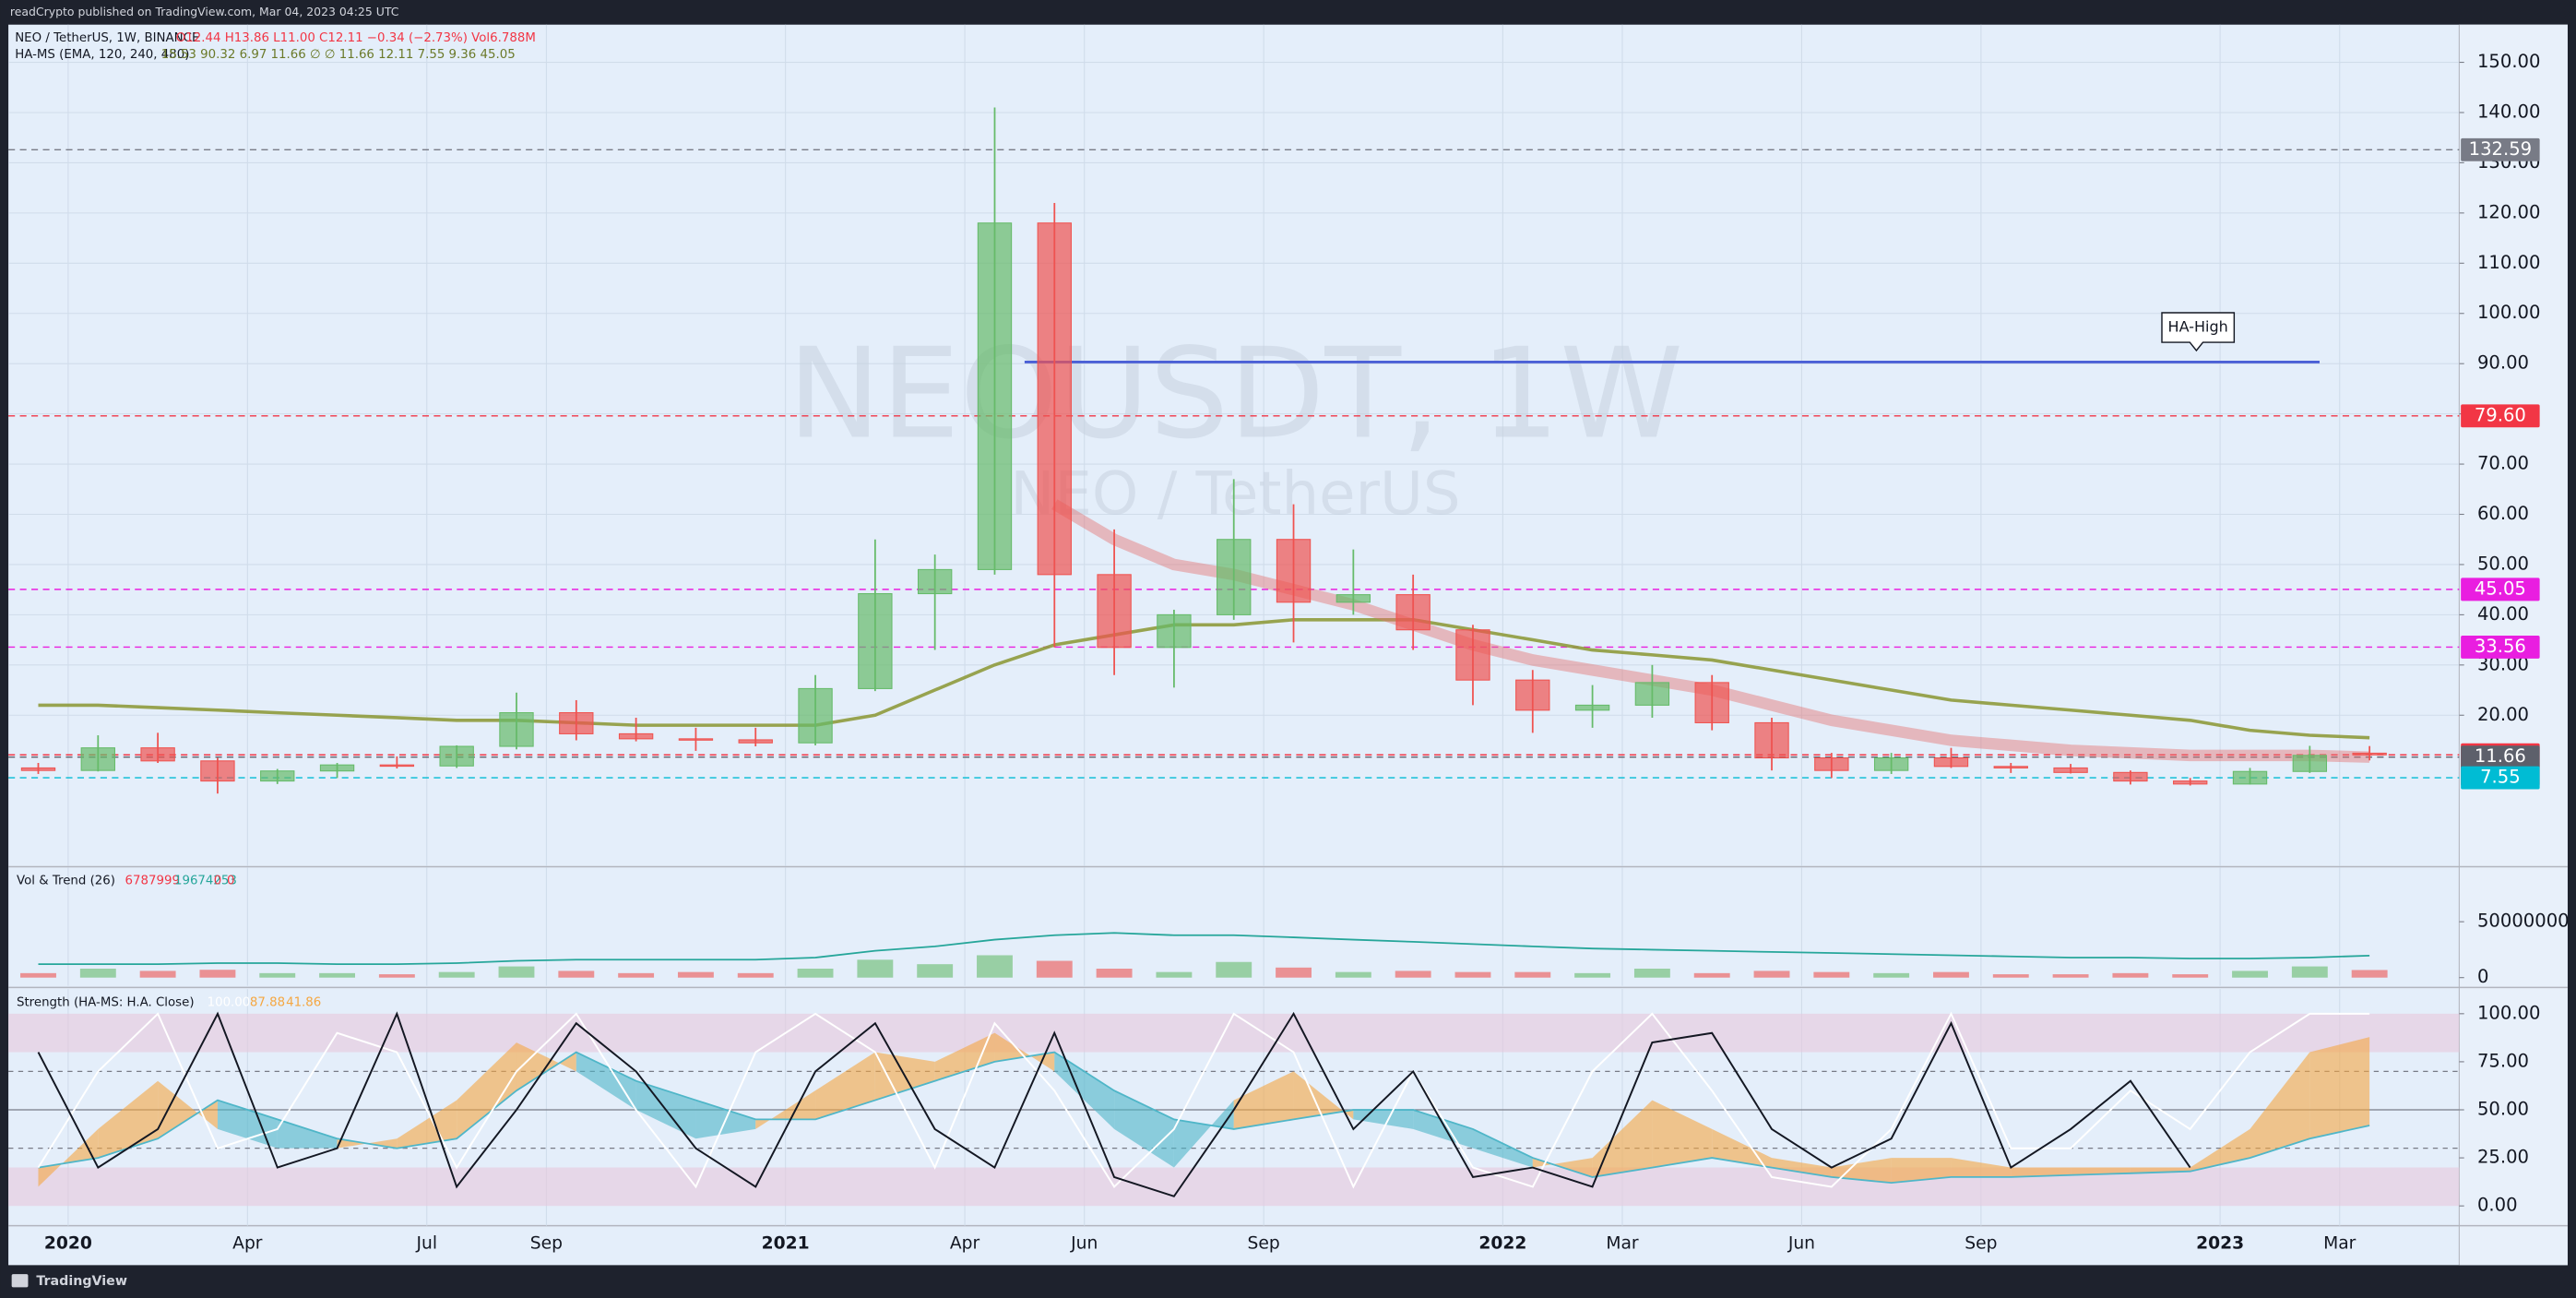  I want to click on y-tick-label: 40.00, so click(2503, 614).